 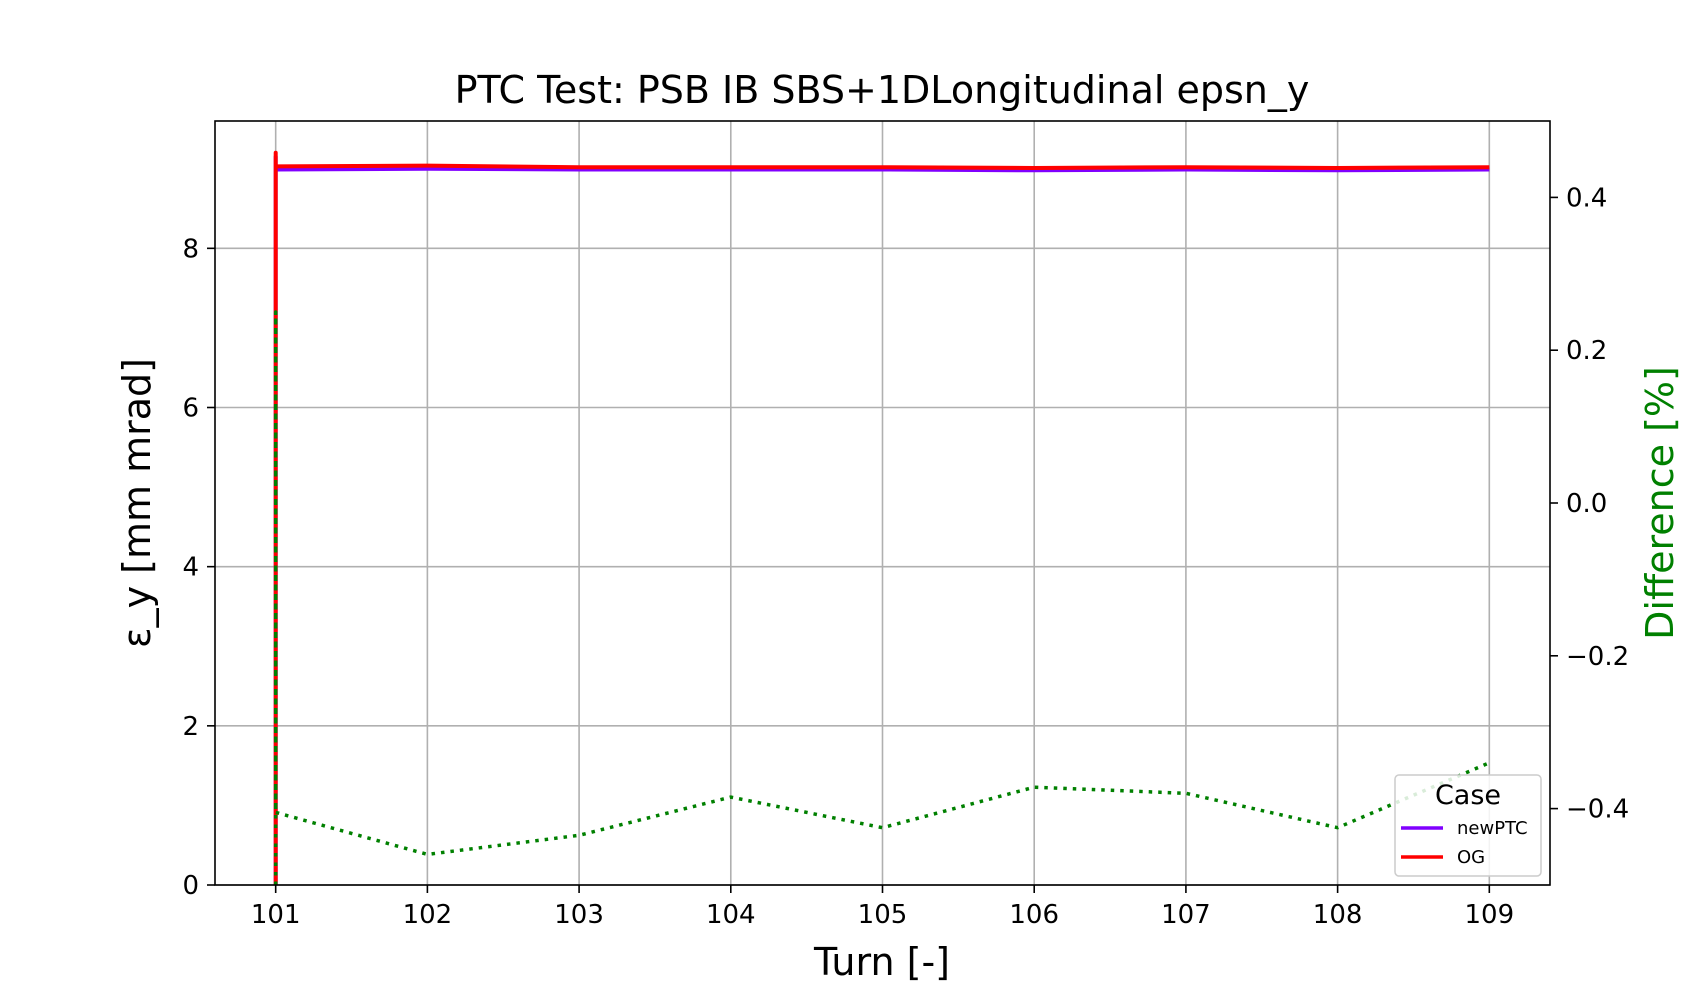 I want to click on y2-tick-label: −0.4, so click(x=1597, y=810).